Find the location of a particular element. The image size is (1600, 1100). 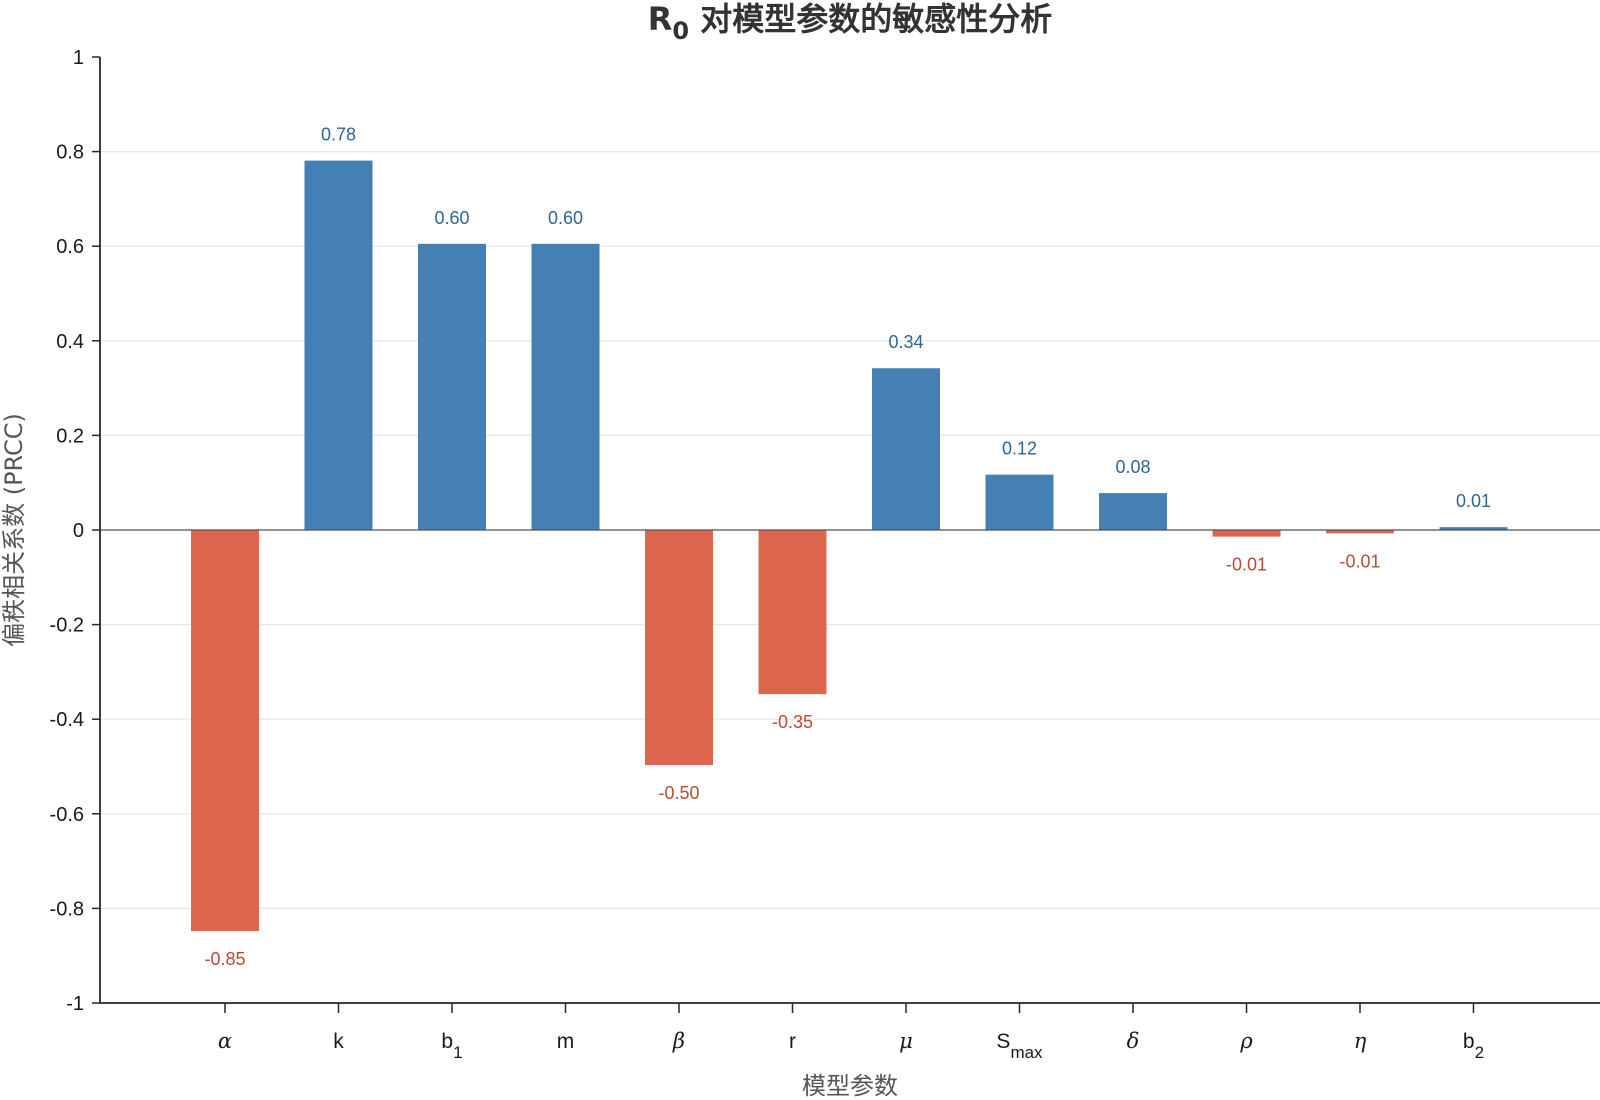

y-tick-label: -0.6 is located at coordinates (67, 815).